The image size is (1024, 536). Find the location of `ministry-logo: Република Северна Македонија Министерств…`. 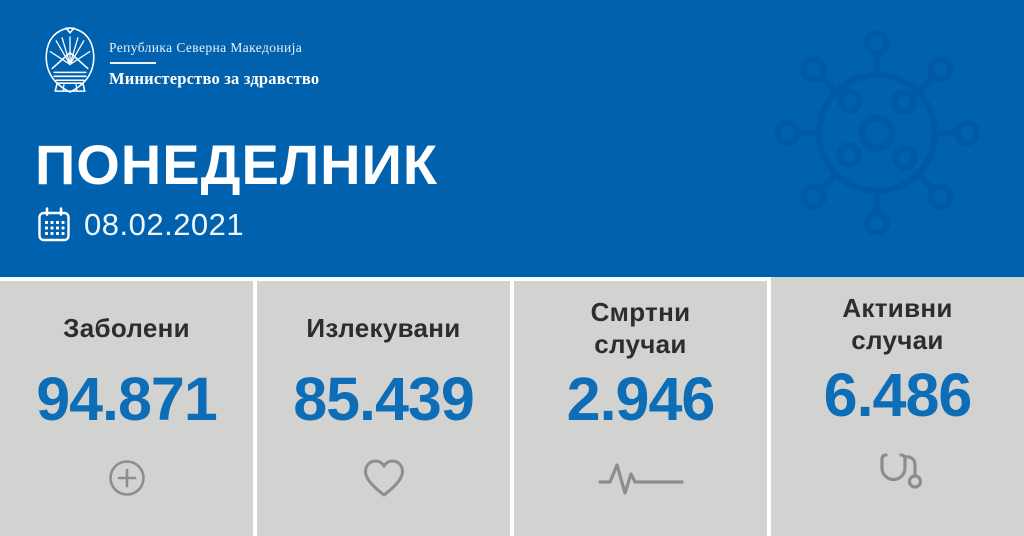

ministry-logo: Република Северна Македонија Министерств… is located at coordinates (179, 62).